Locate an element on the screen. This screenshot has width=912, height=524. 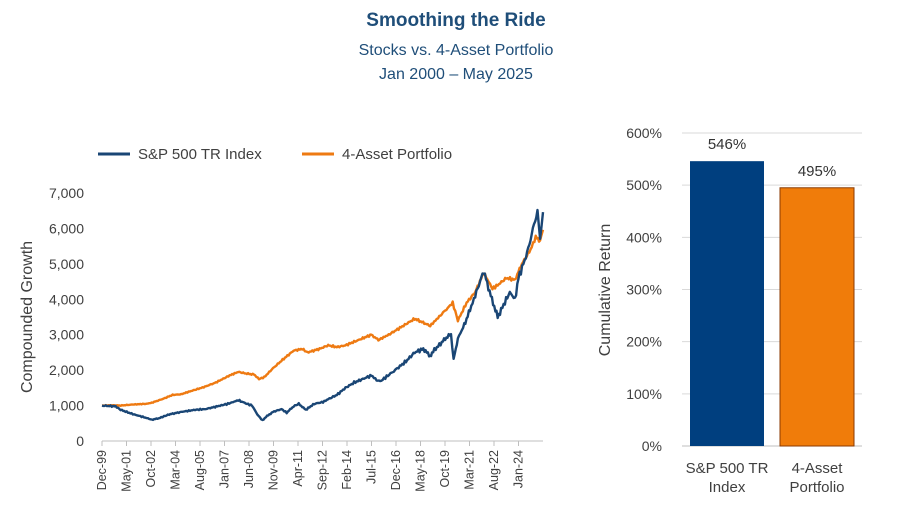
line-chart-y-axis-title: Compounded Growth is located at coordinates (27, 317).